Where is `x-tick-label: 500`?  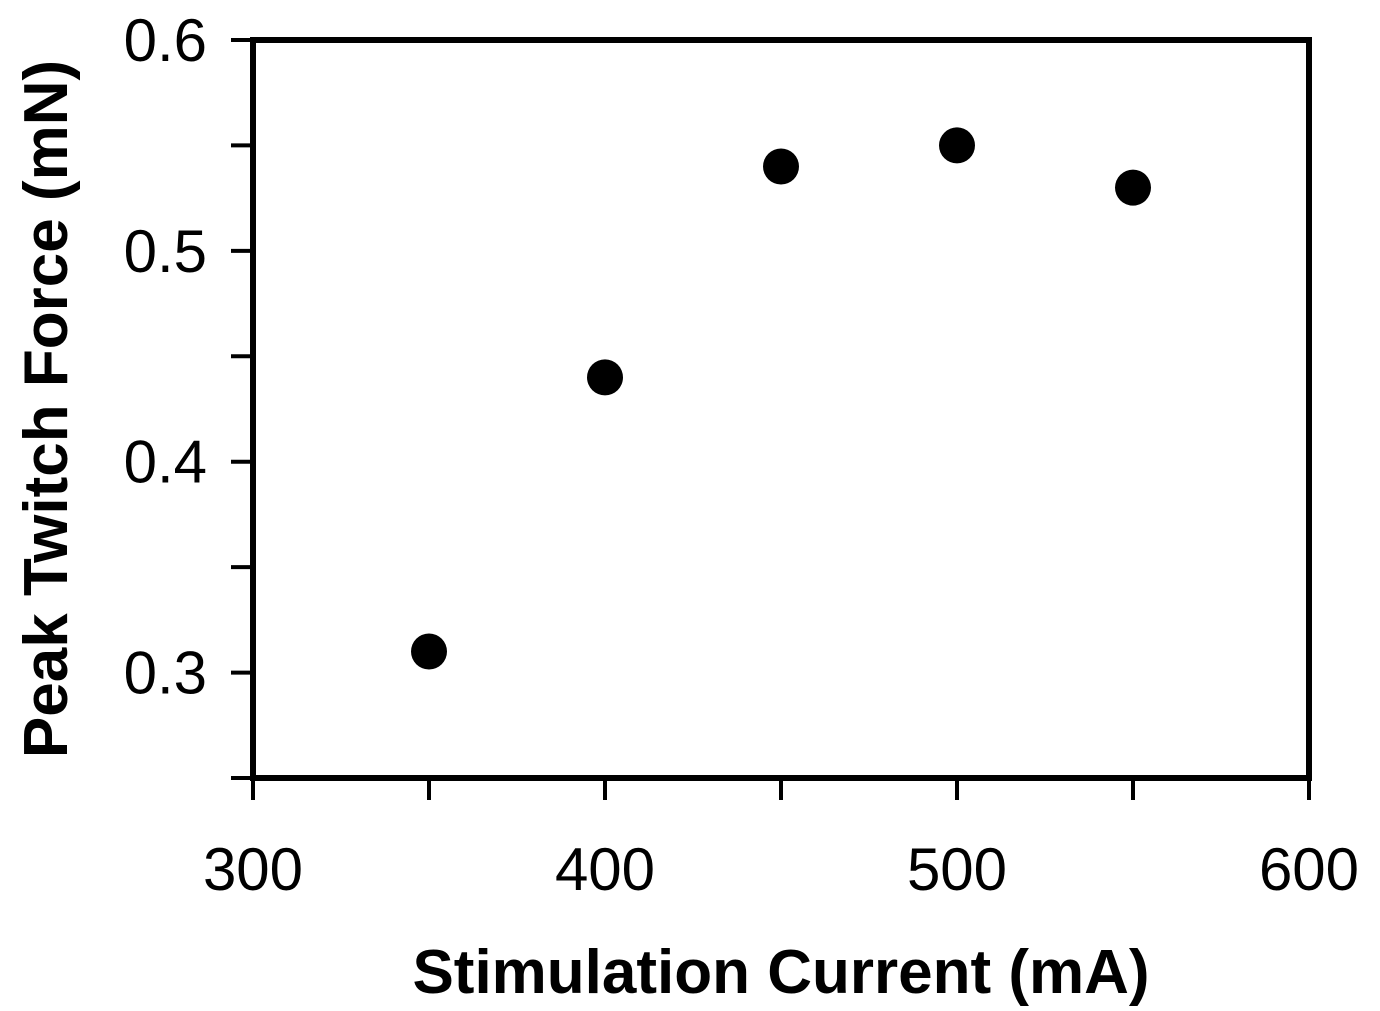
x-tick-label: 500 is located at coordinates (957, 869).